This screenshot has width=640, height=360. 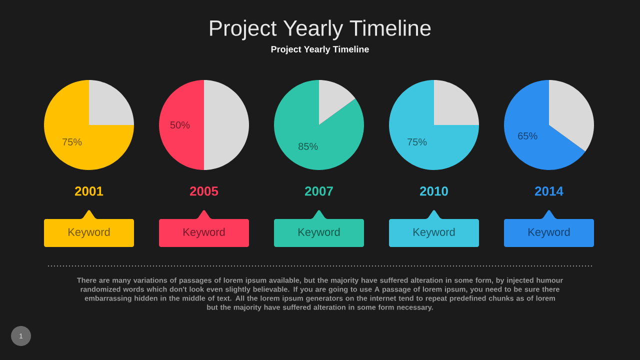 What do you see at coordinates (528, 136) in the screenshot?
I see `data-label: 65%` at bounding box center [528, 136].